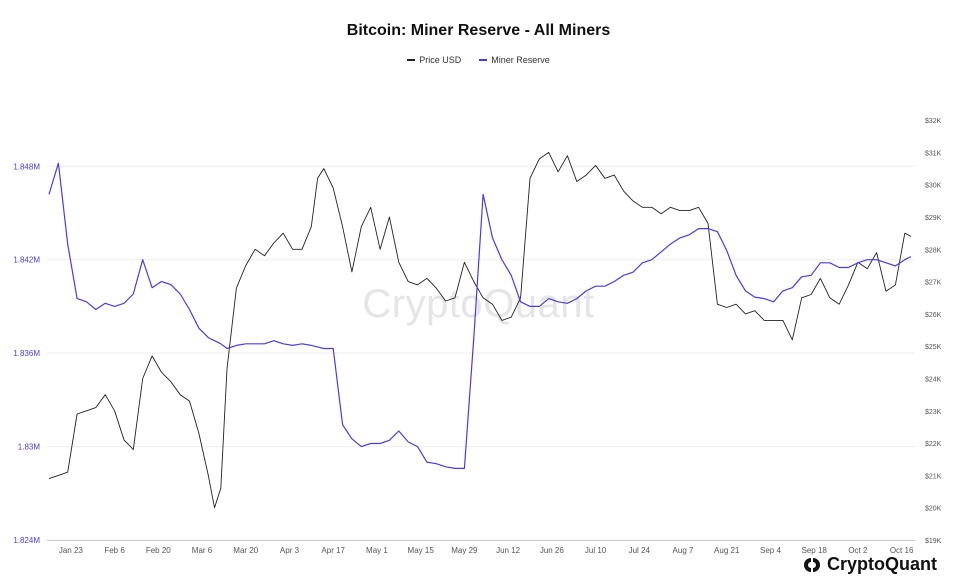 The image size is (957, 581). What do you see at coordinates (290, 550) in the screenshot?
I see `x-axis-tick: Apr 3` at bounding box center [290, 550].